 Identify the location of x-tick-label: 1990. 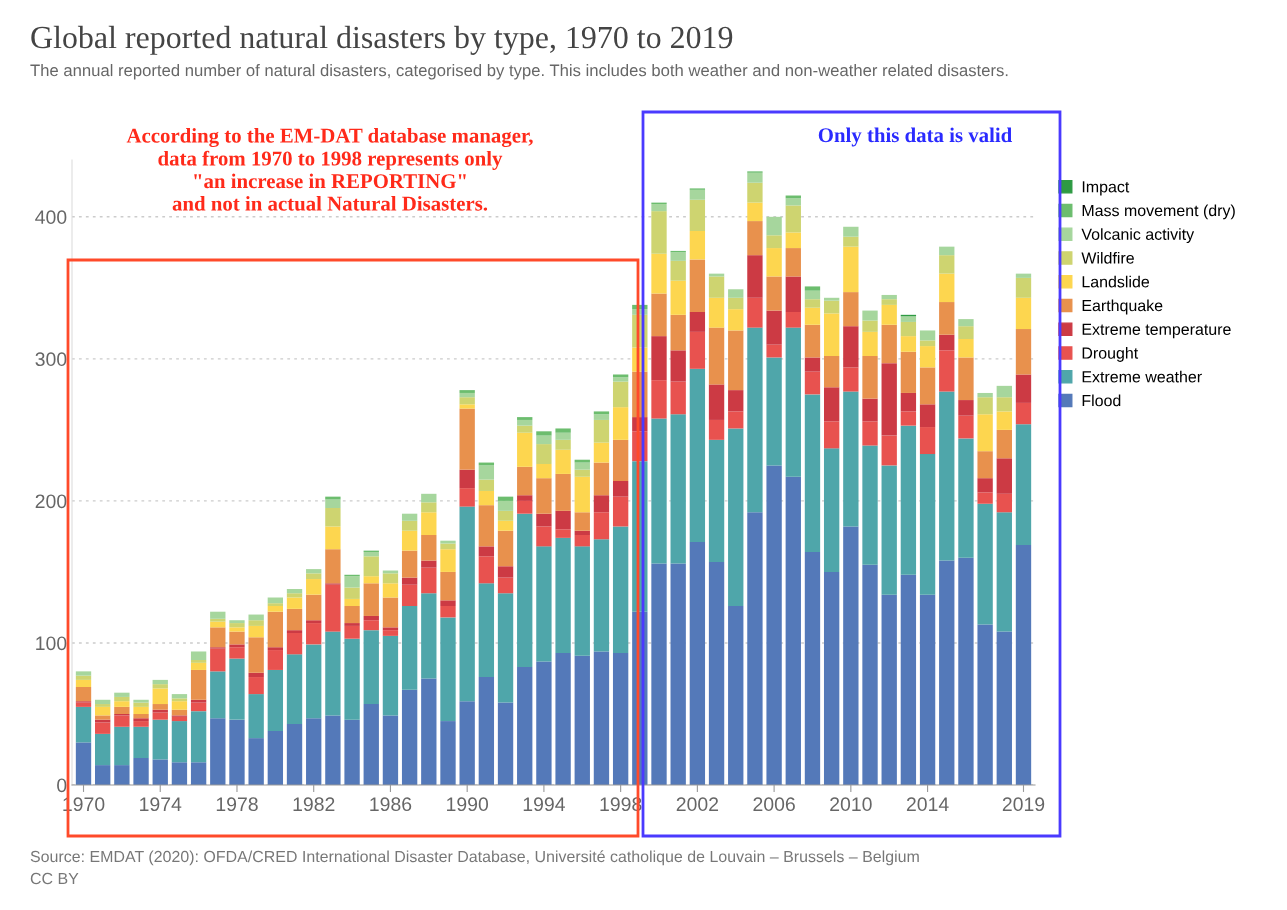
(468, 804).